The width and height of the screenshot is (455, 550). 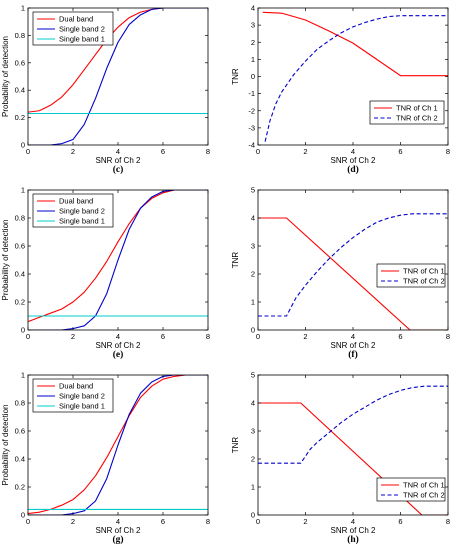 What do you see at coordinates (353, 539) in the screenshot?
I see `panel-label: (h)` at bounding box center [353, 539].